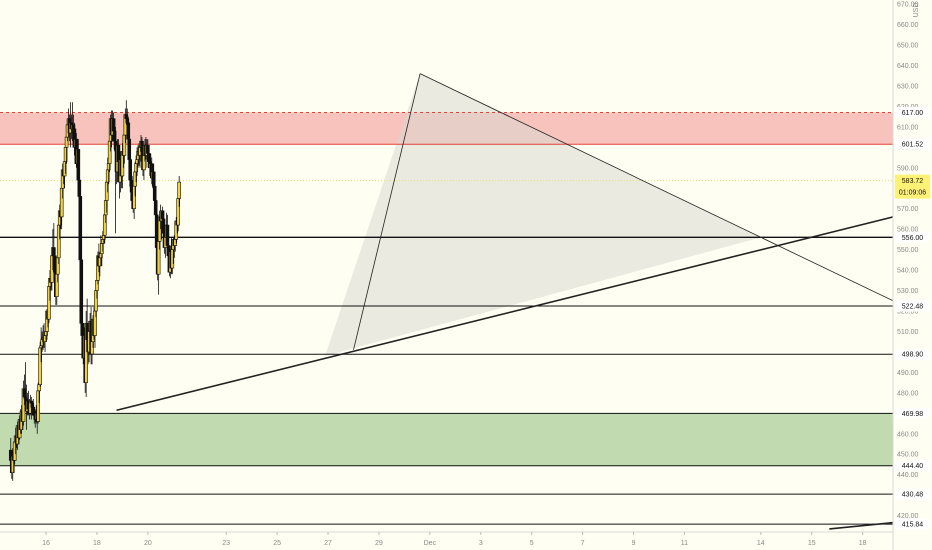 This screenshot has height=550, width=932. What do you see at coordinates (148, 543) in the screenshot?
I see `x-tick-label: 20` at bounding box center [148, 543].